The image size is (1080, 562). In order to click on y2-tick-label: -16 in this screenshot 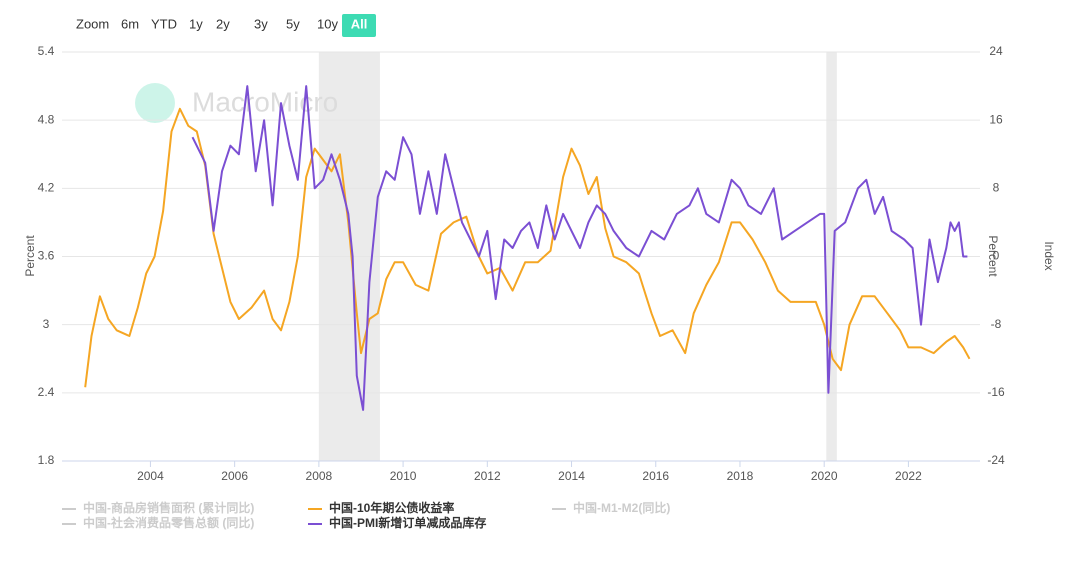, I will do `click(996, 392)`.